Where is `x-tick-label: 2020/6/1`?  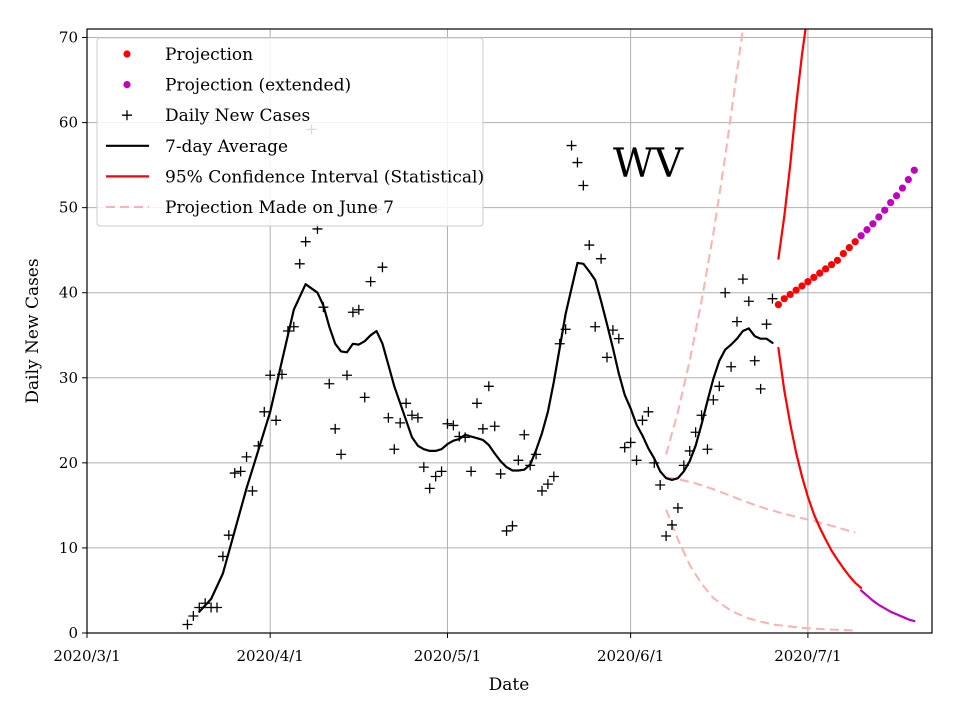 x-tick-label: 2020/6/1 is located at coordinates (630, 656).